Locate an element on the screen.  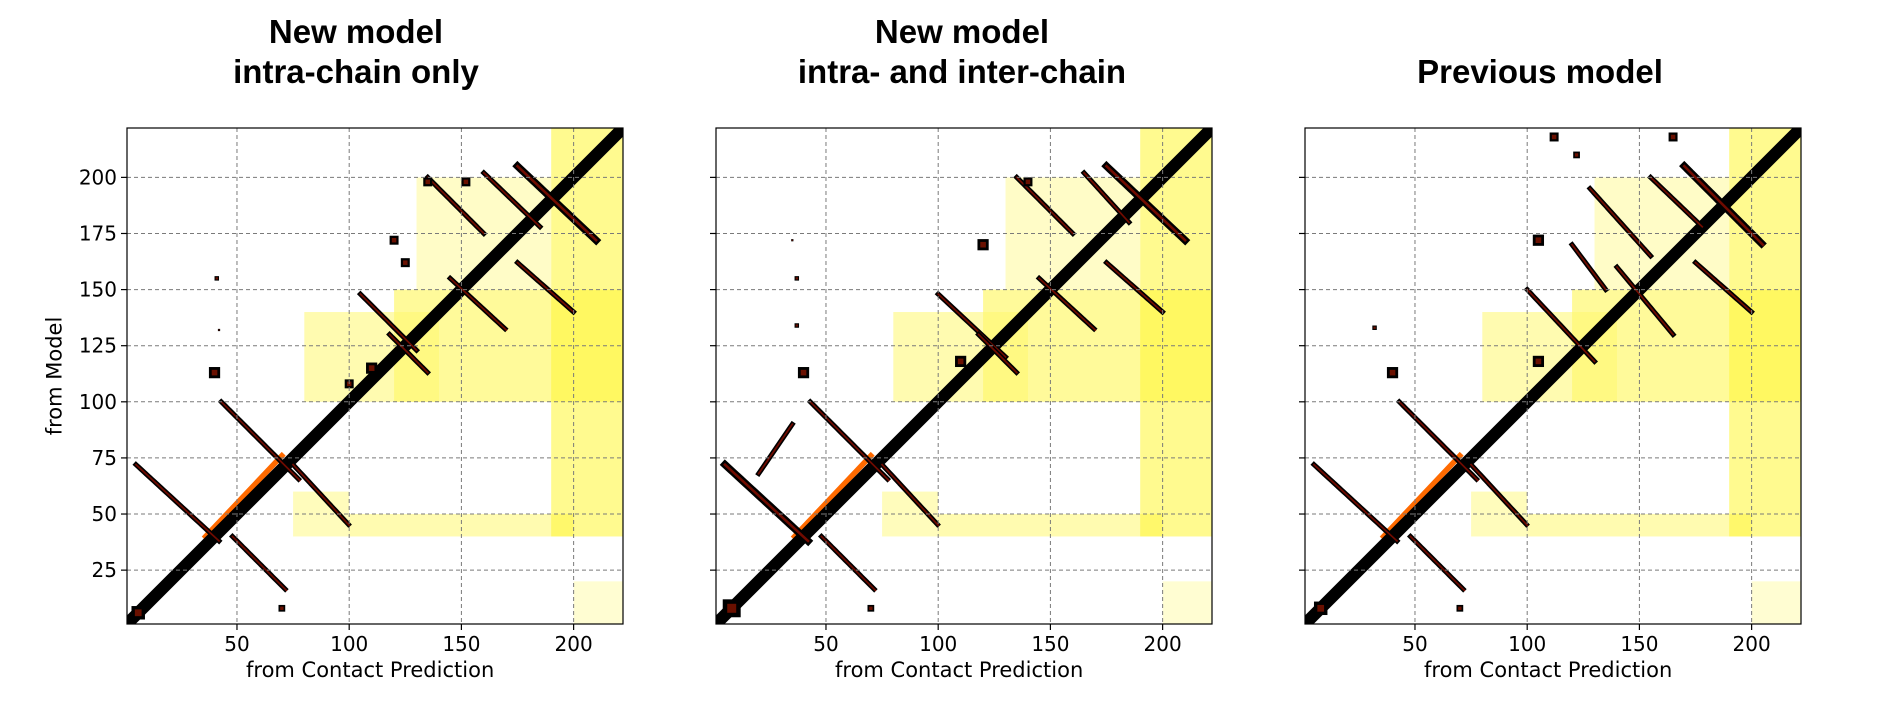
panel-2-title-line-1: New model is located at coordinates (962, 31).